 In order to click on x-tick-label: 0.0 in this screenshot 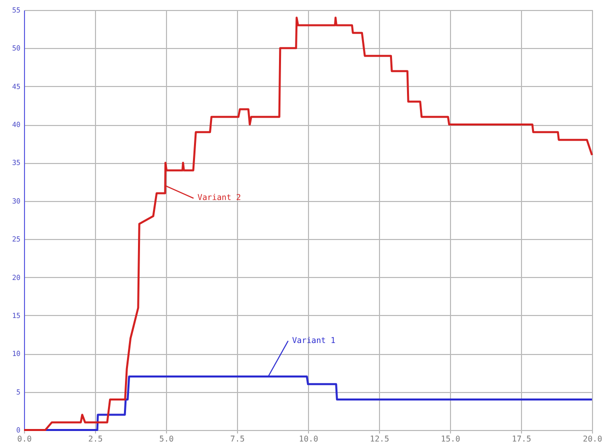, I will do `click(24, 439)`.